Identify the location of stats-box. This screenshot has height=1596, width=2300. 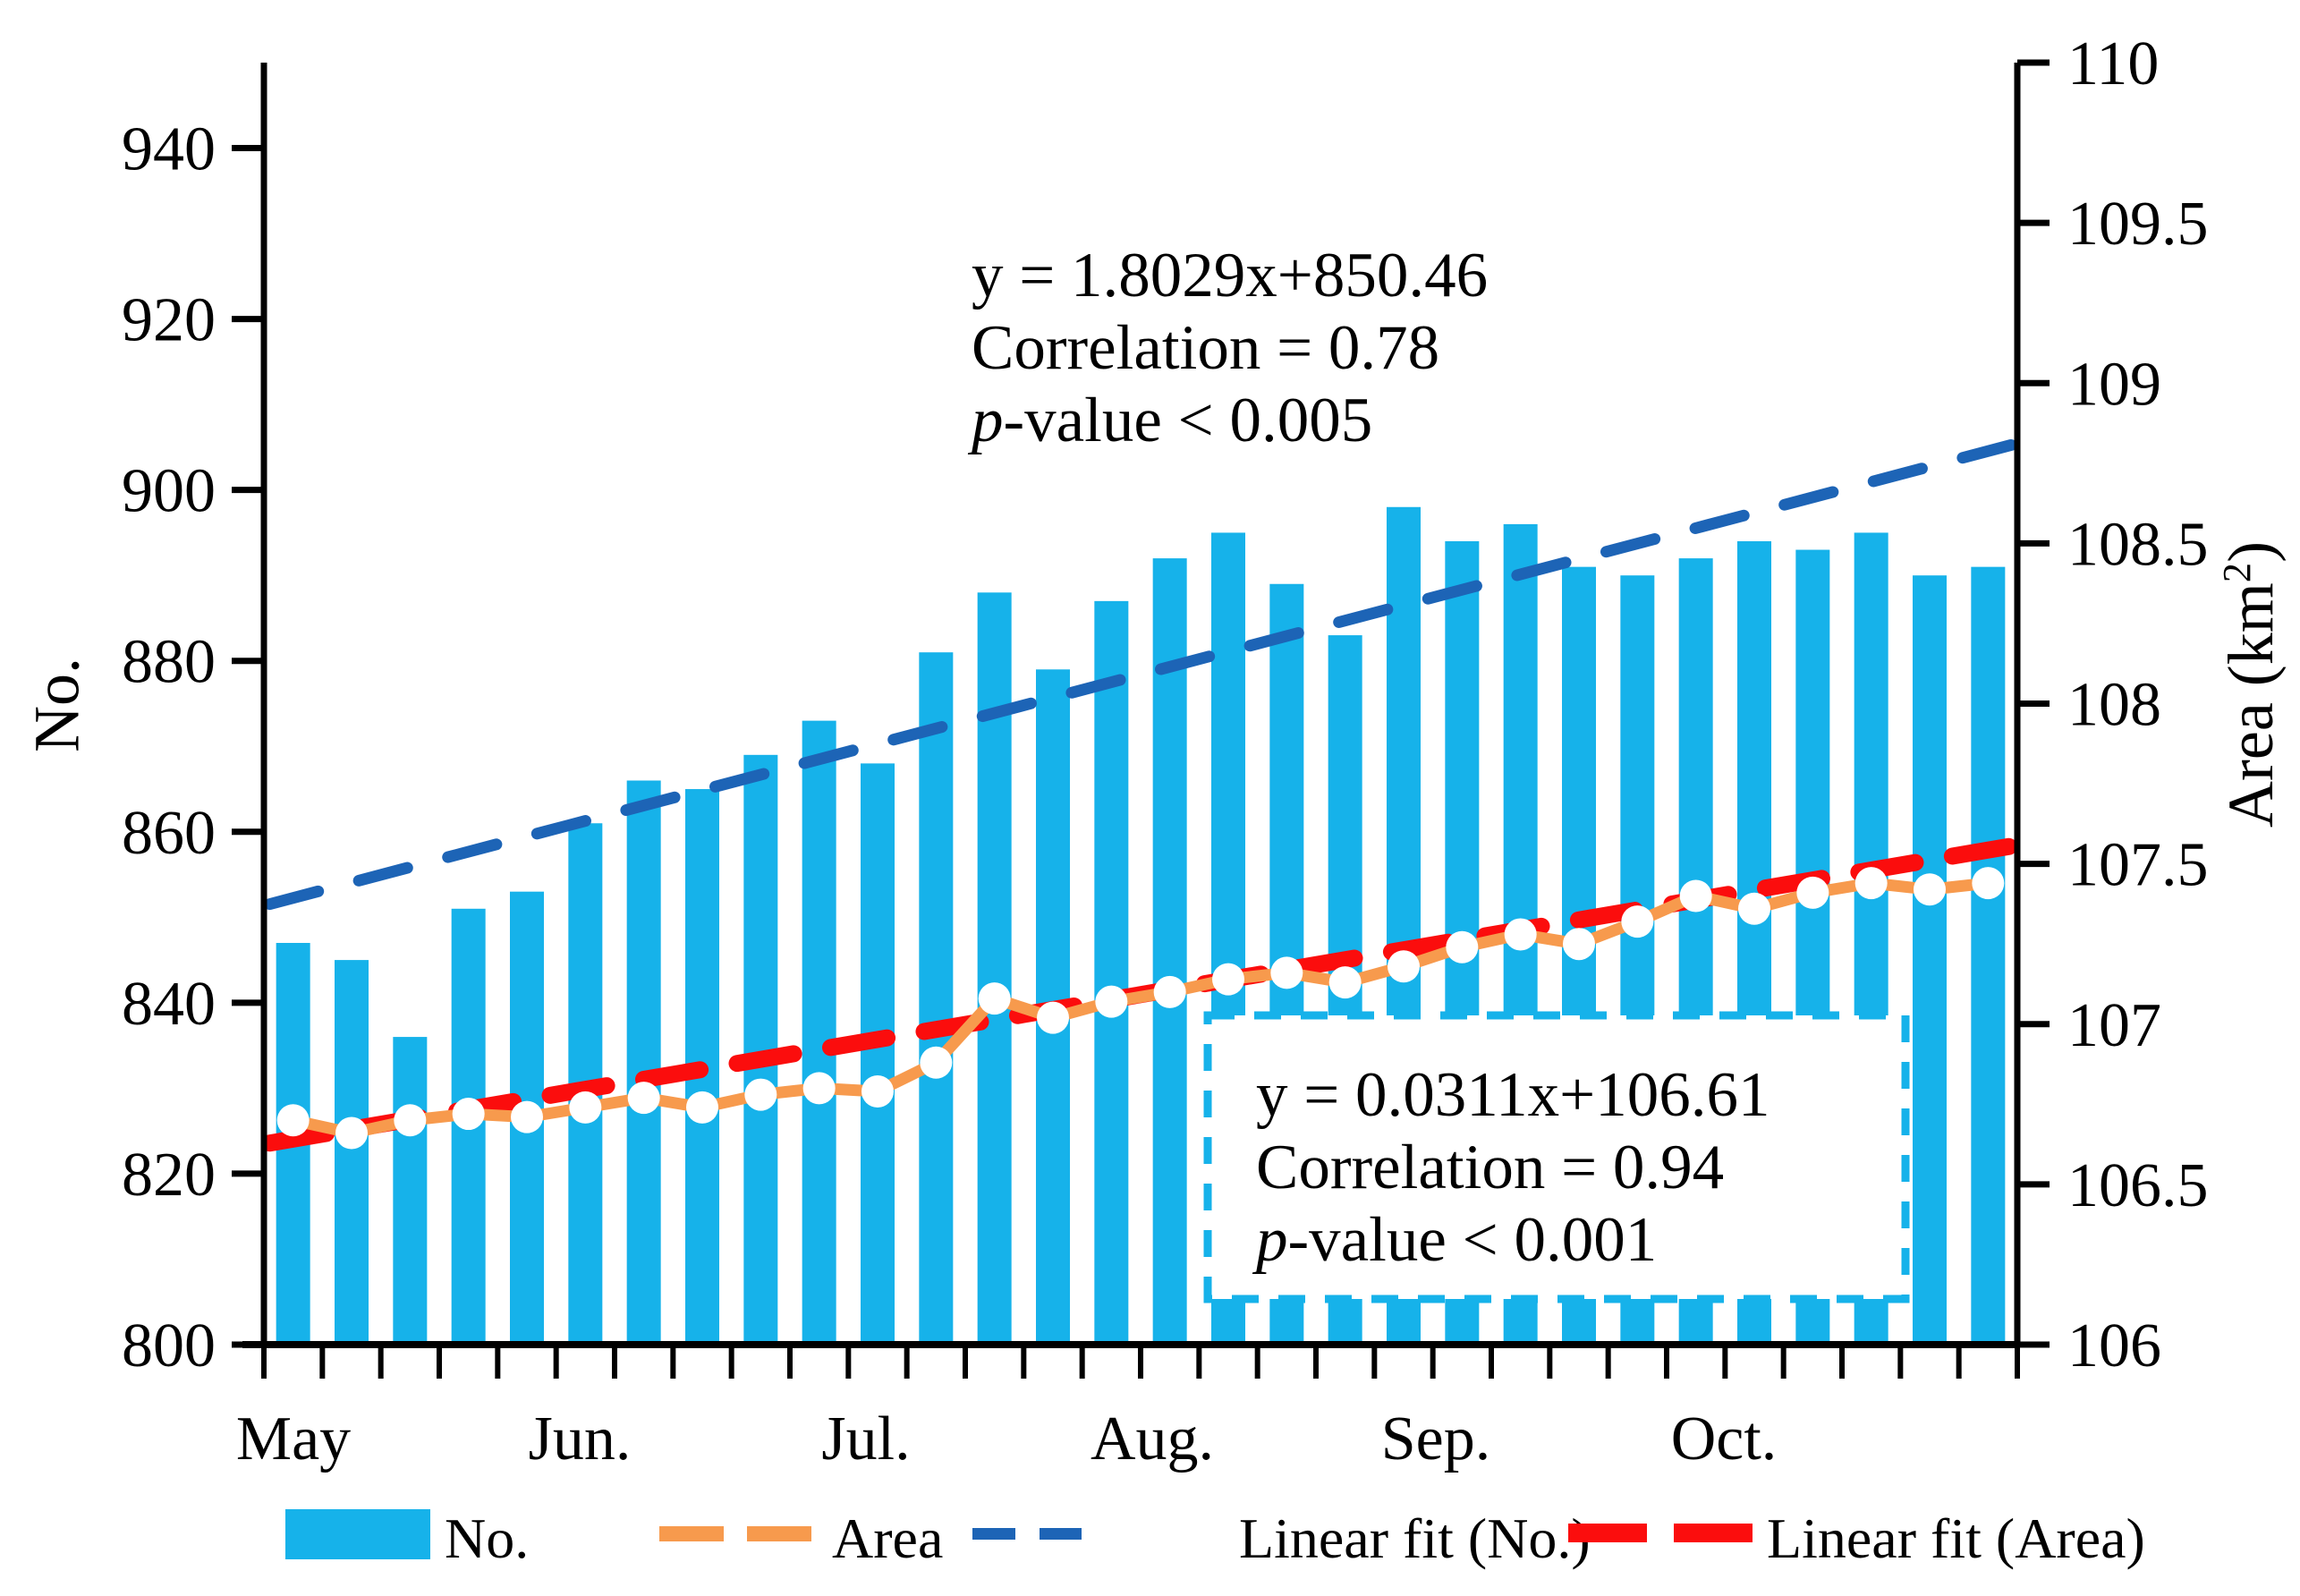
(1556, 1157).